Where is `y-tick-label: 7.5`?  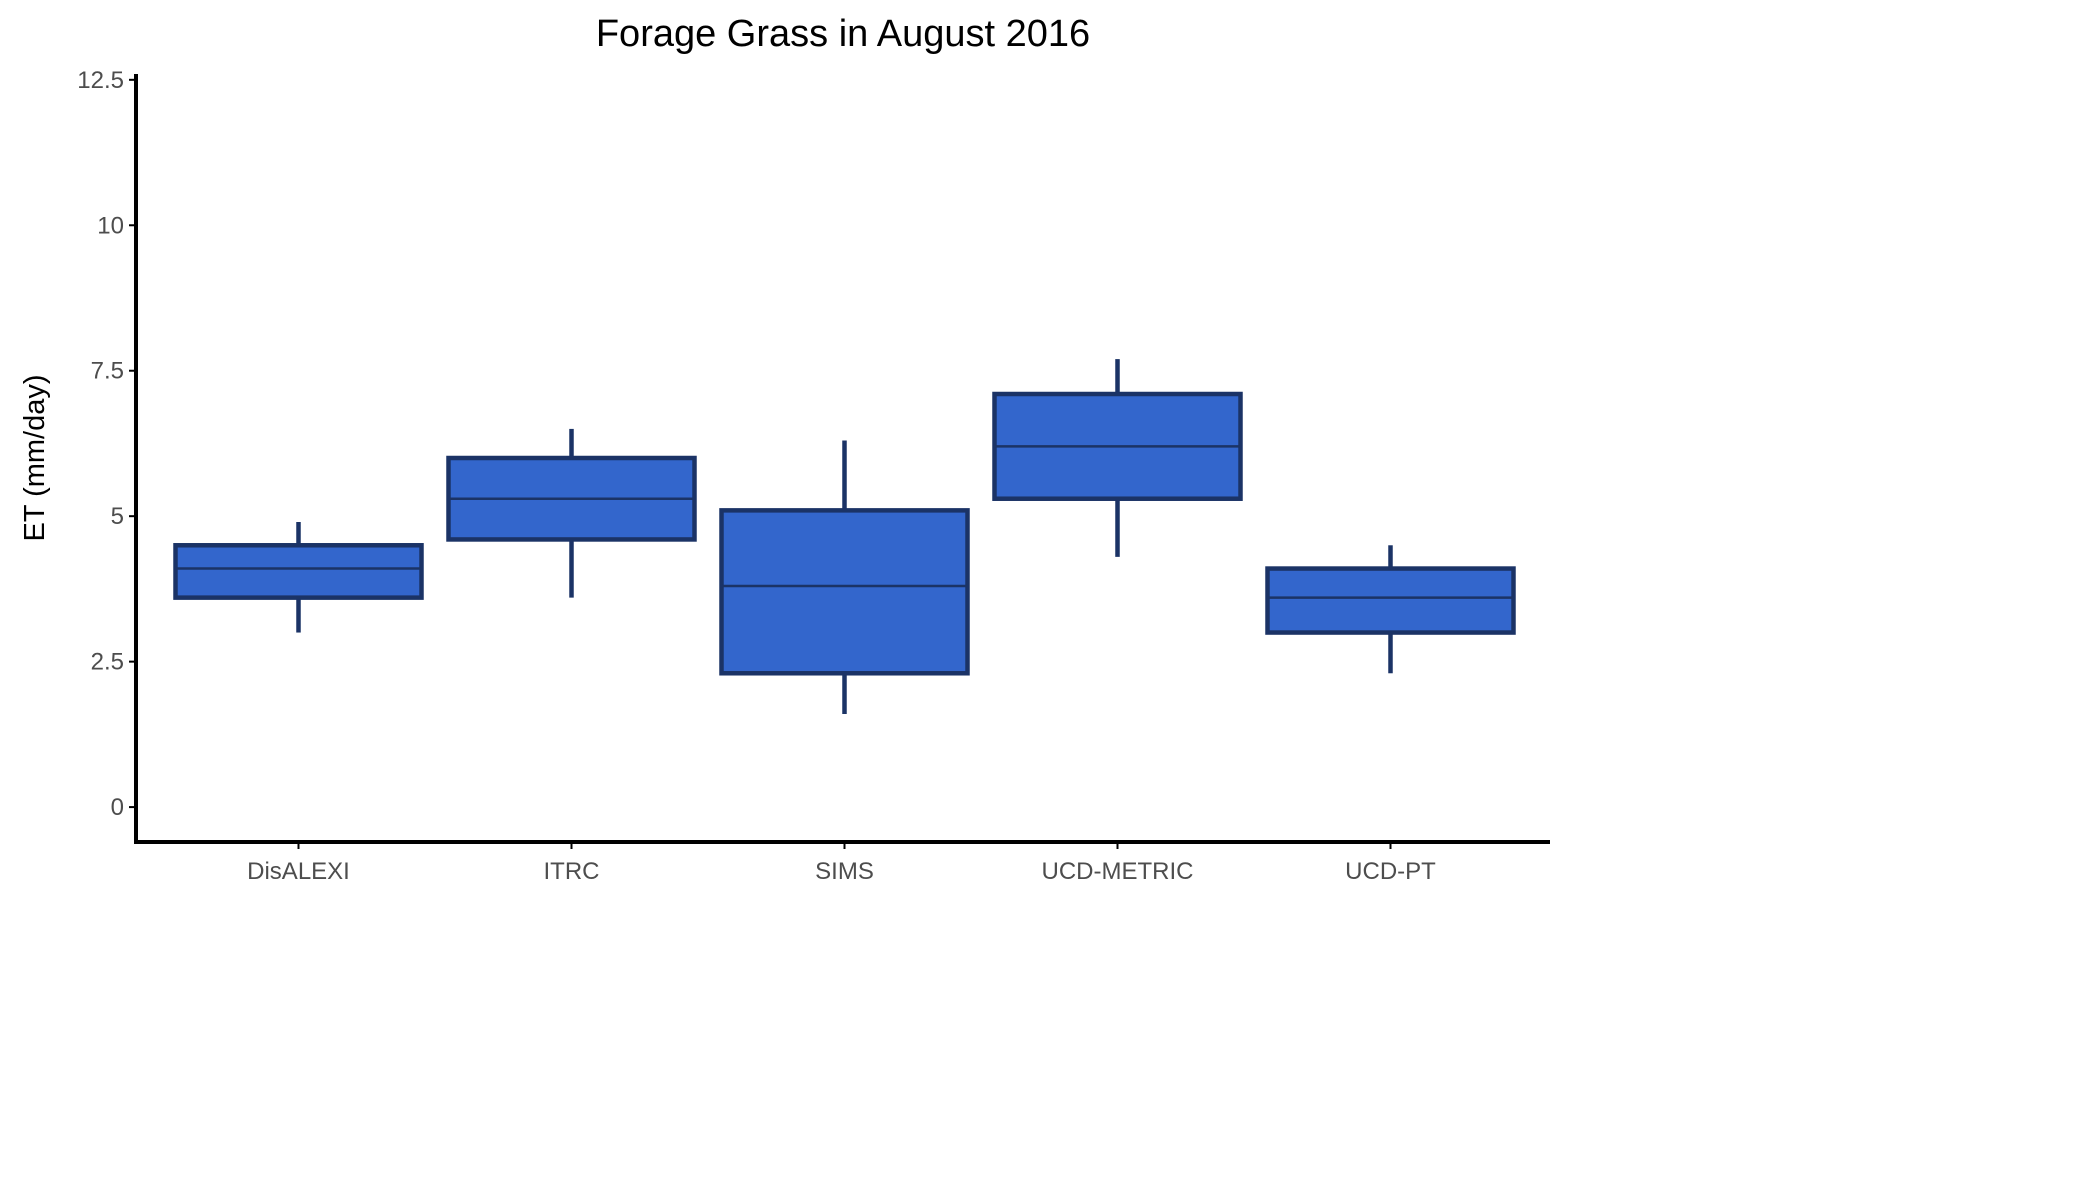 y-tick-label: 7.5 is located at coordinates (107, 371).